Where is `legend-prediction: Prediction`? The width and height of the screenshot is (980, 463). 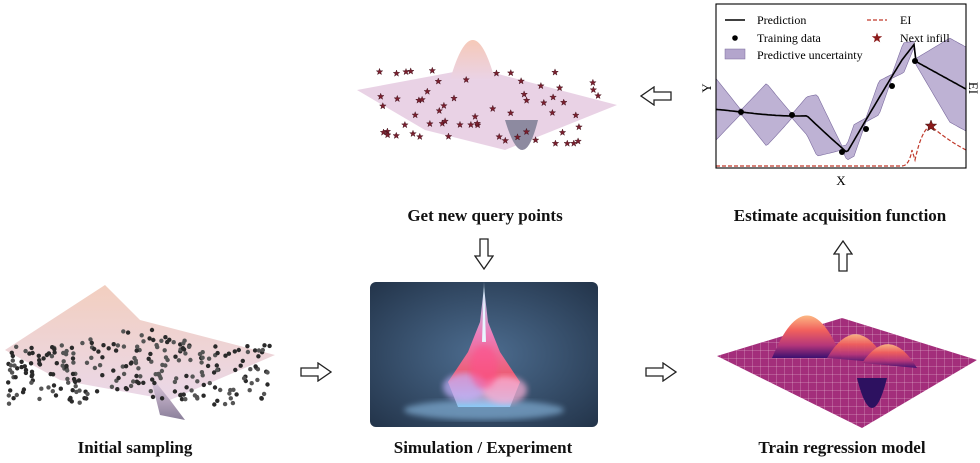 legend-prediction: Prediction is located at coordinates (781, 20).